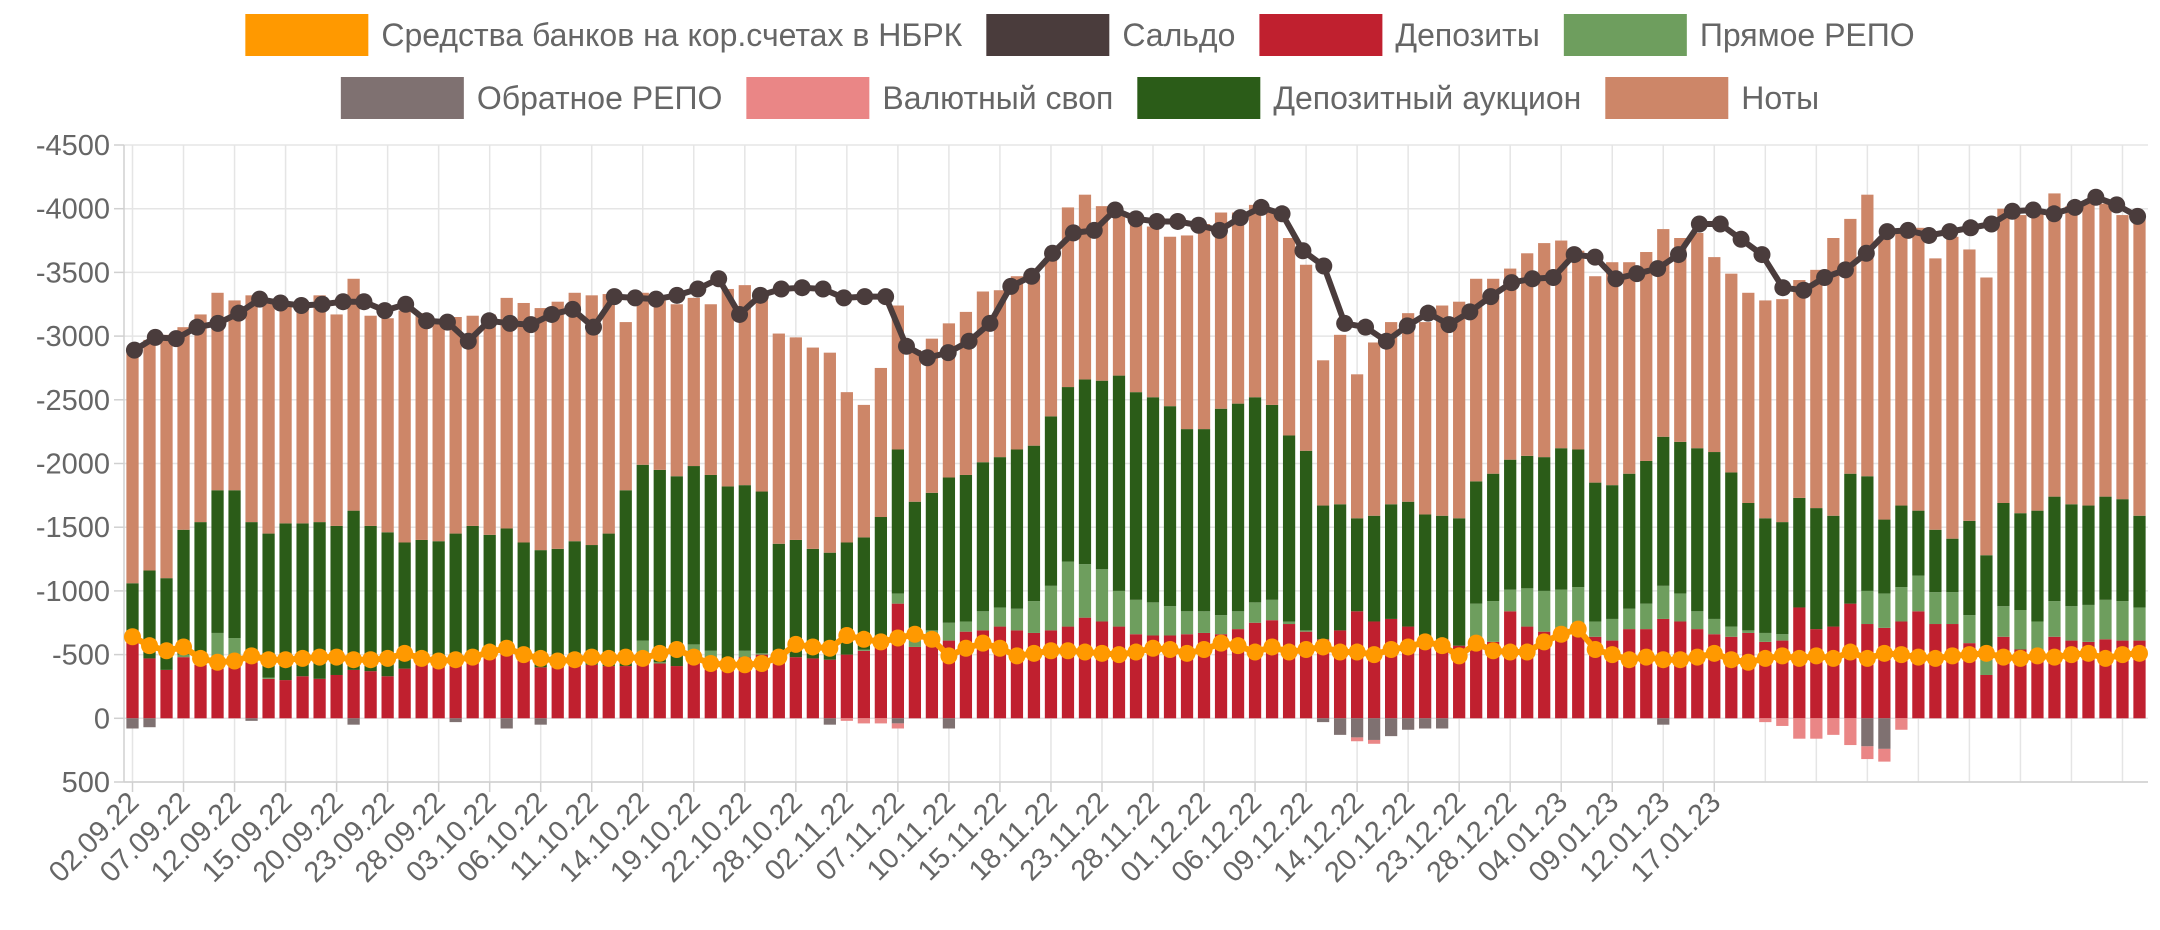  I want to click on legend-item-средства-банков-на-кор-счетах-в-нбрк: Средства банков на кор.счетах в НБРК, so click(604, 35).